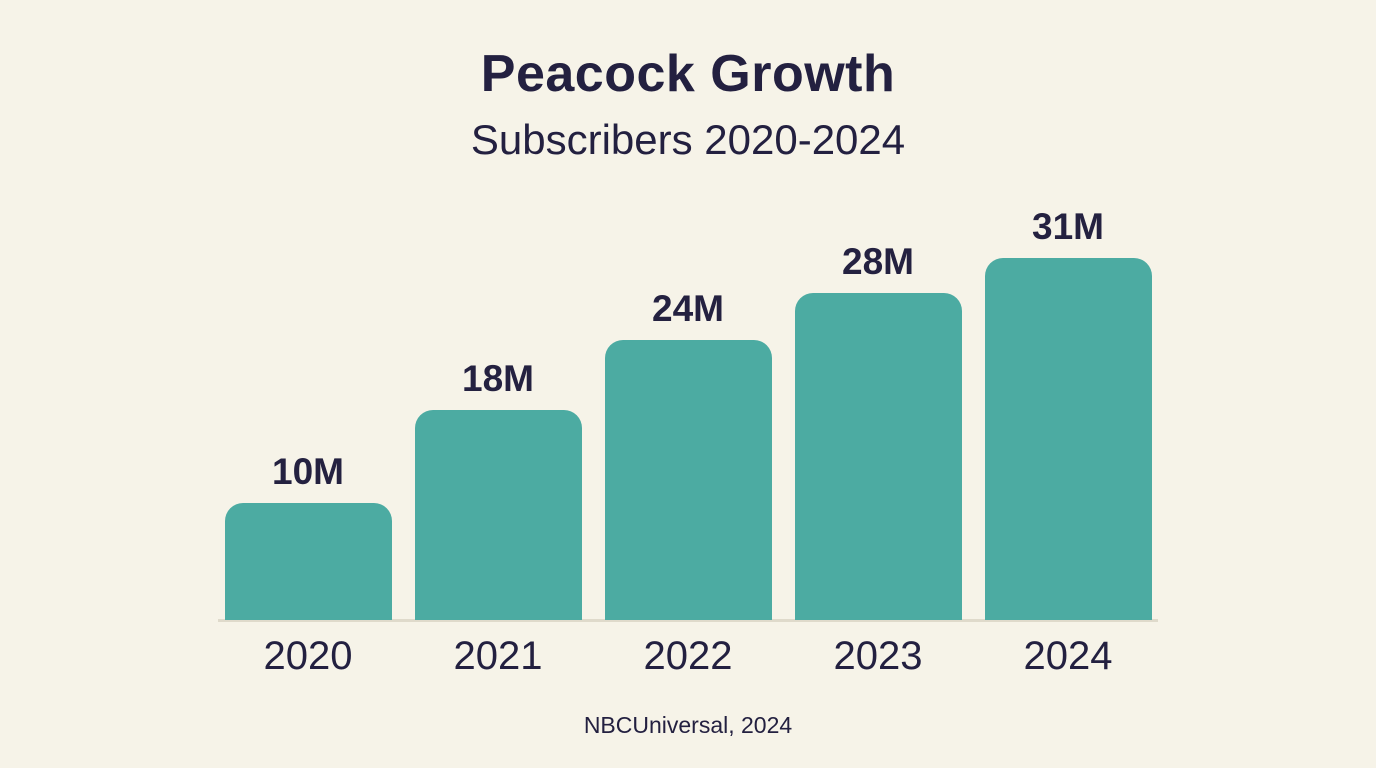  I want to click on bar-column-2020: 10M 2020, so click(308, 563).